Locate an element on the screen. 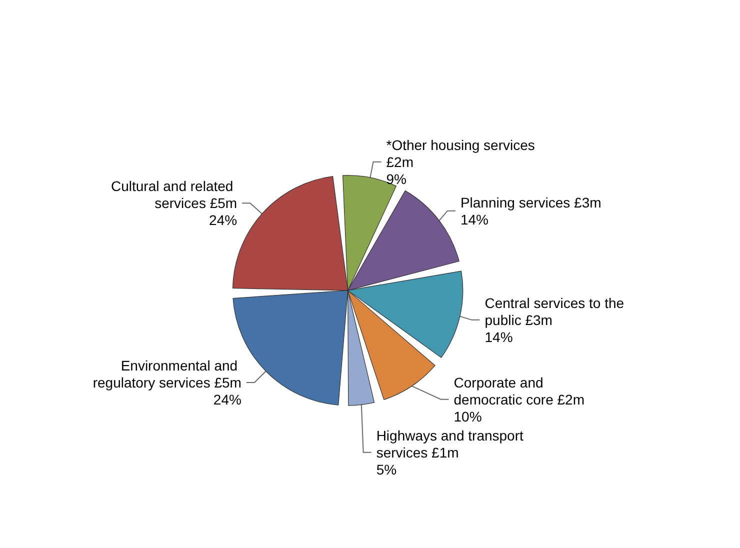 The height and width of the screenshot is (548, 740). slice-label: Environmental and regulatory services £5m 24% is located at coordinates (167, 382).